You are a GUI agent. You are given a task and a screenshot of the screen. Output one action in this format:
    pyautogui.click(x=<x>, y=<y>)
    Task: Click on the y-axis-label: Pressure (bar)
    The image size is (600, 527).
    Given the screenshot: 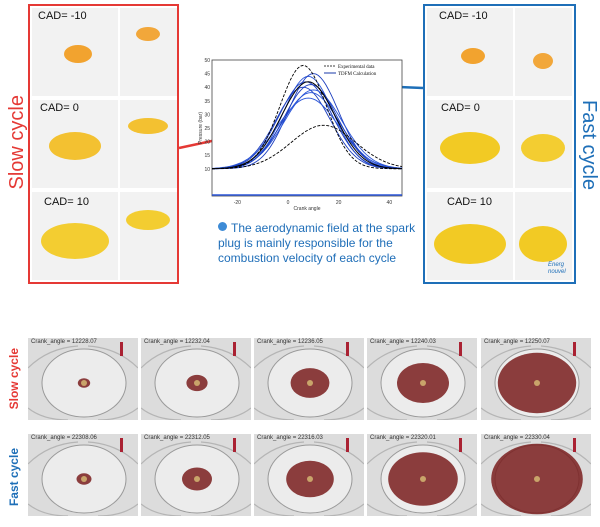 What is the action you would take?
    pyautogui.click(x=201, y=128)
    